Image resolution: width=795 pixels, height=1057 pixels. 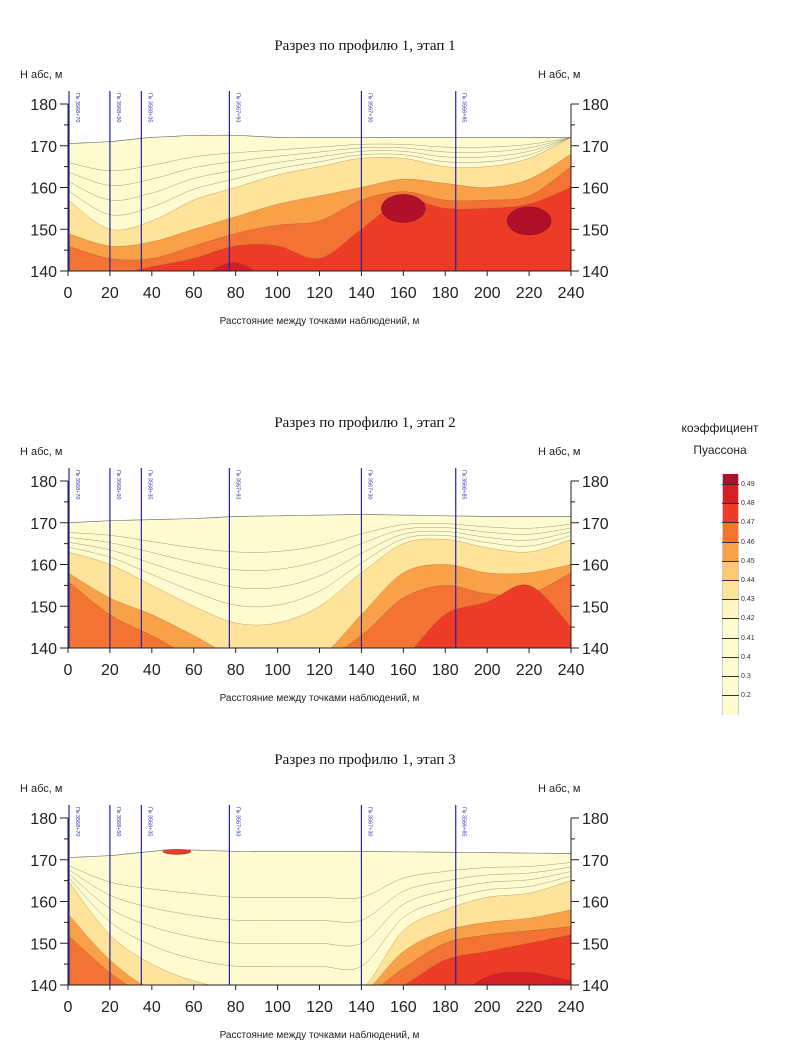 What do you see at coordinates (720, 450) in the screenshot?
I see `legend-title-line2: Пуассона` at bounding box center [720, 450].